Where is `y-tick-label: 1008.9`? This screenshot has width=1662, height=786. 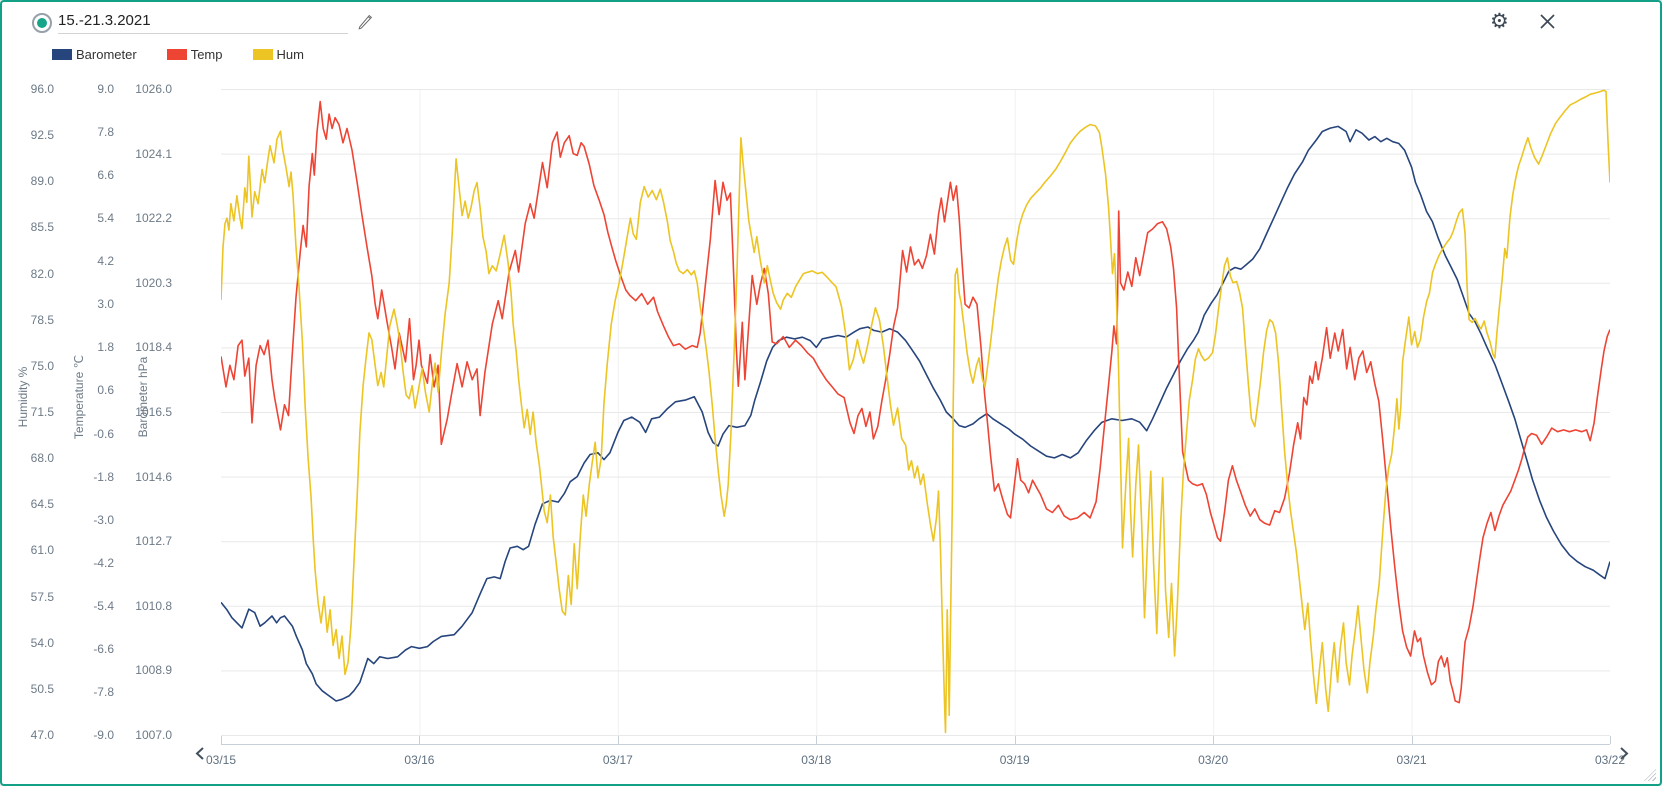
y-tick-label: 1008.9 is located at coordinates (153, 670).